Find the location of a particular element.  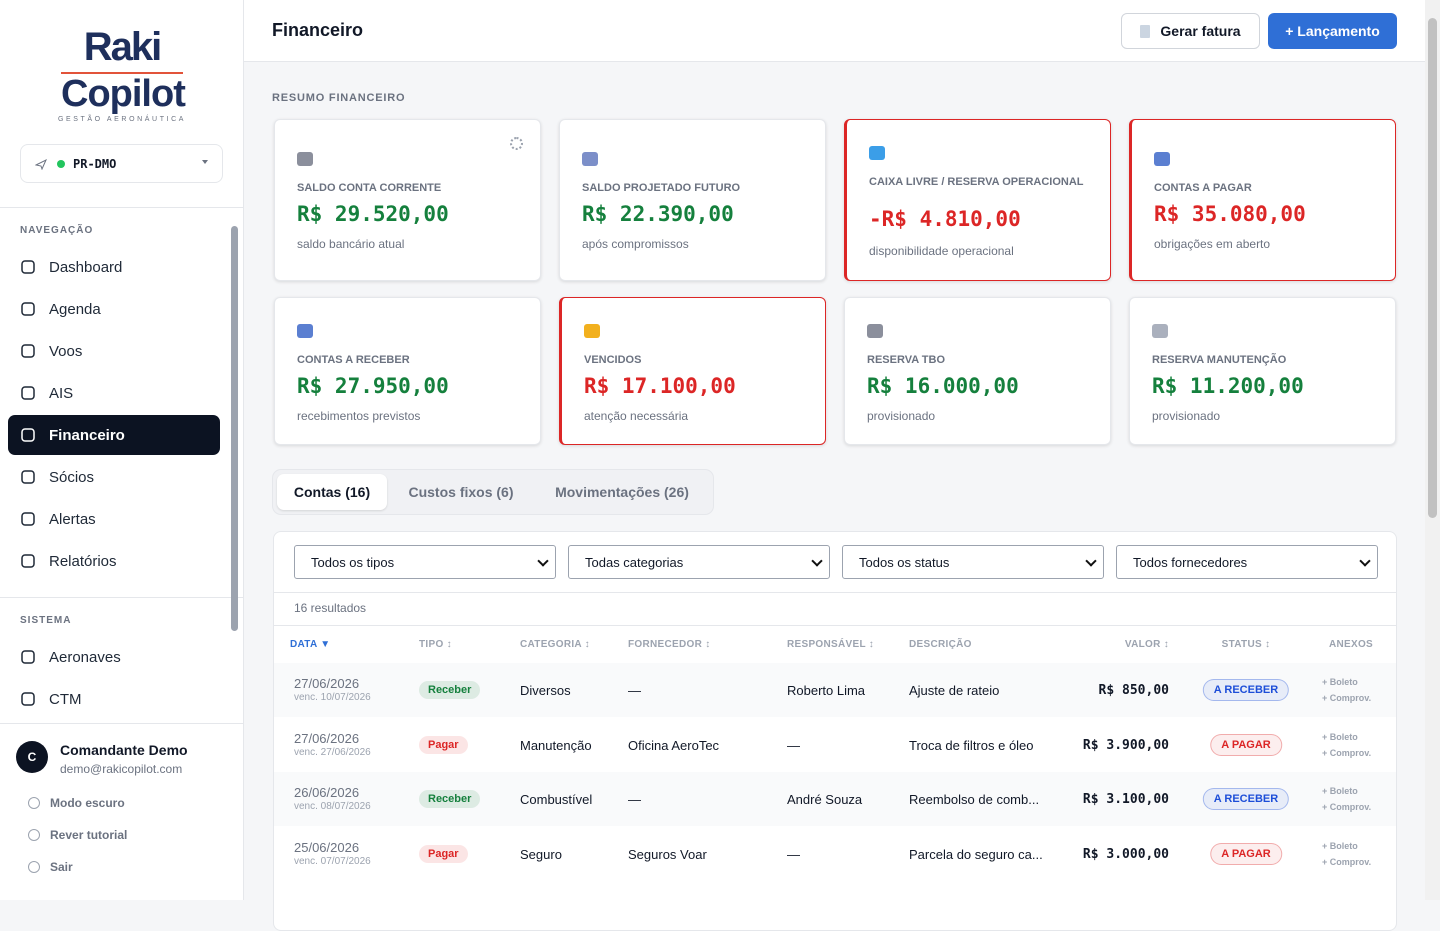

card-note: provisionado is located at coordinates (1186, 416).